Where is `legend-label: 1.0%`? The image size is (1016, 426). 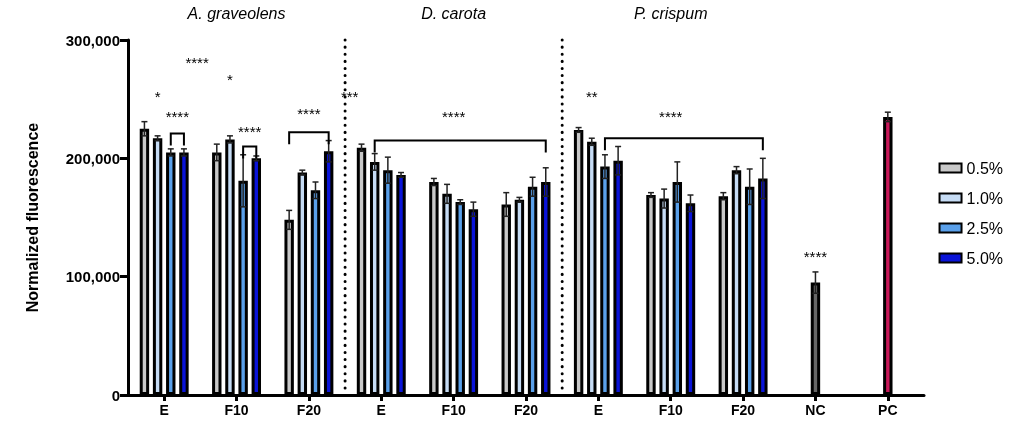
legend-label: 1.0% is located at coordinates (984, 198).